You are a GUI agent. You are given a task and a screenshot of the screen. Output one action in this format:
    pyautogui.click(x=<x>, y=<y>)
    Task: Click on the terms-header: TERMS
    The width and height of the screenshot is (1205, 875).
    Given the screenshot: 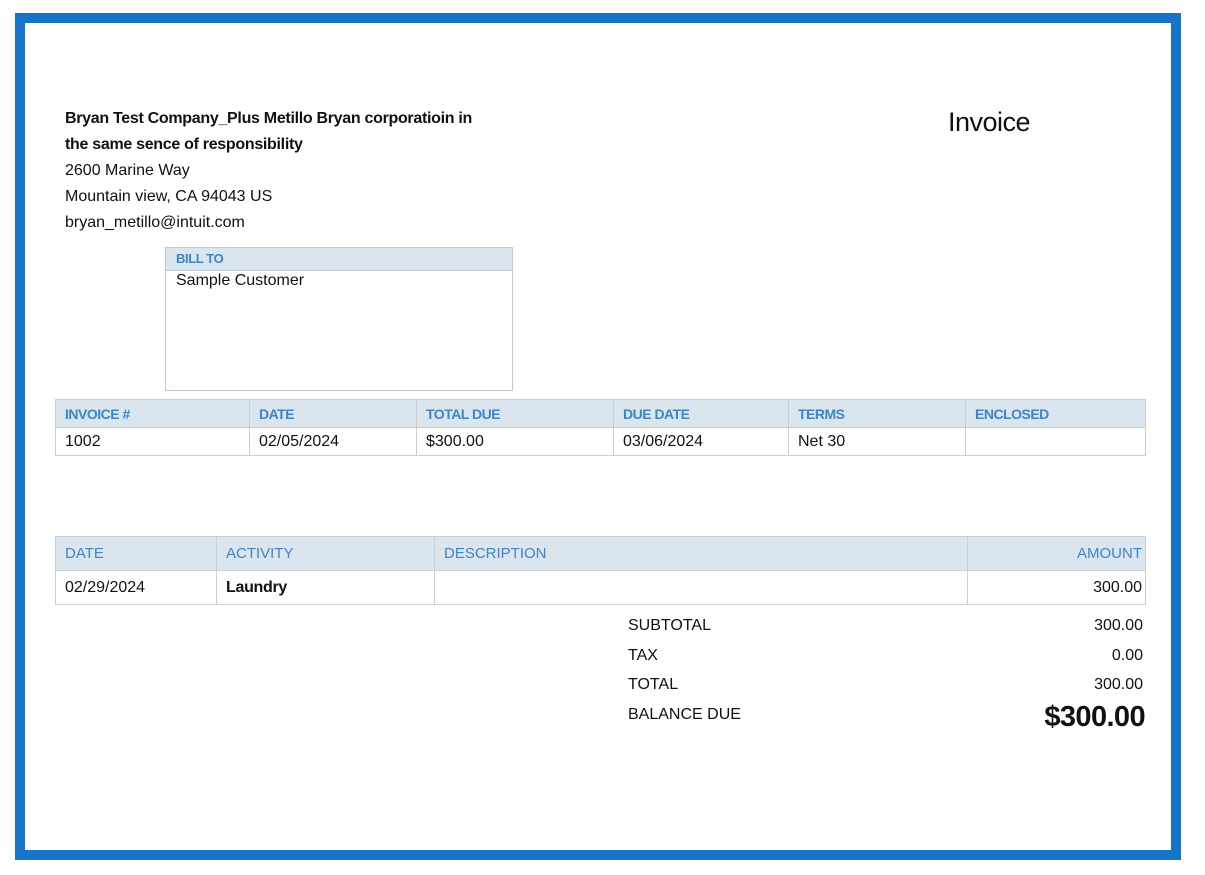 What is the action you would take?
    pyautogui.click(x=877, y=413)
    